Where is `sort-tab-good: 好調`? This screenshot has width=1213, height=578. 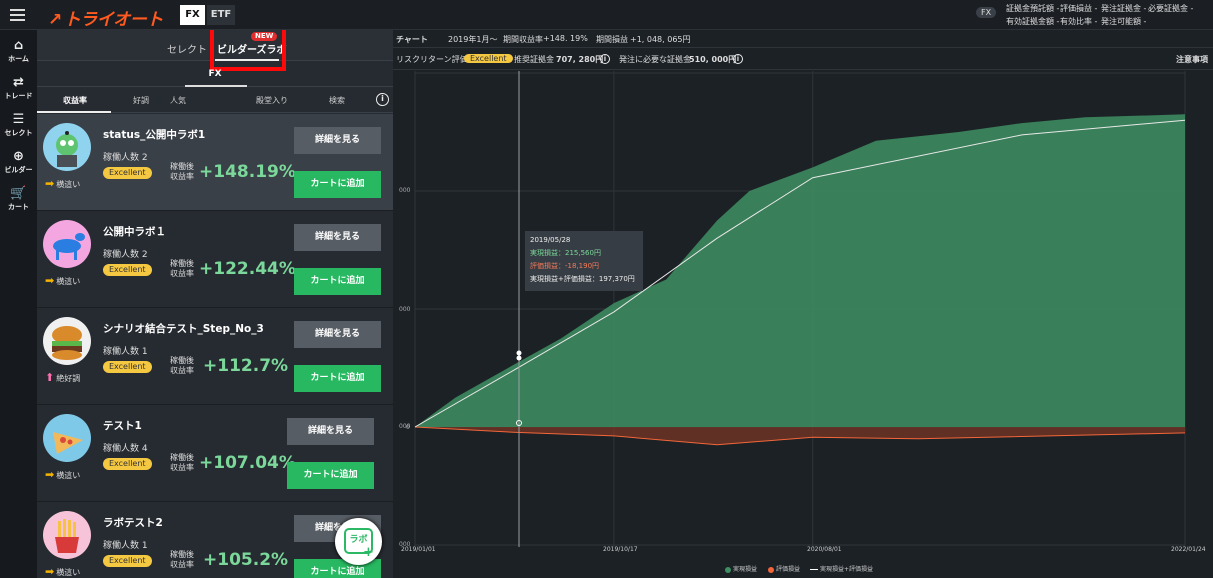 sort-tab-good: 好調 is located at coordinates (141, 100).